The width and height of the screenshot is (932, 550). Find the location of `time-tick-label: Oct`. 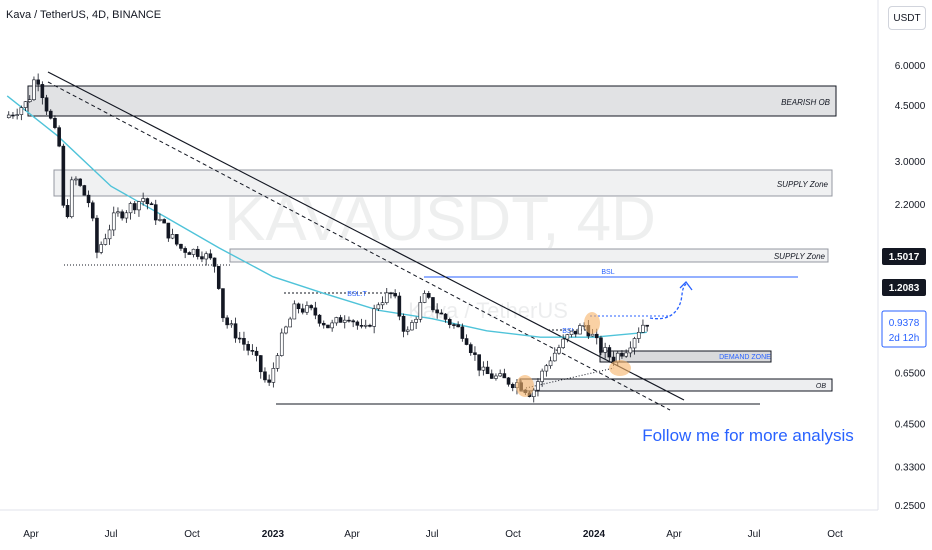

time-tick-label: Oct is located at coordinates (192, 534).